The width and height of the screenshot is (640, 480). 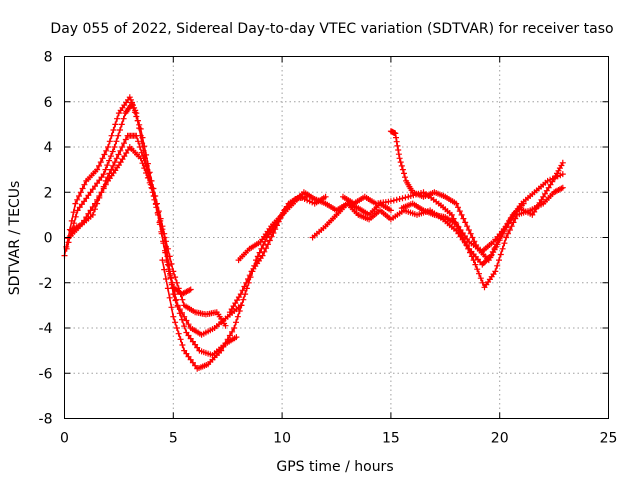 I want to click on x-tick-label: 5, so click(x=173, y=439).